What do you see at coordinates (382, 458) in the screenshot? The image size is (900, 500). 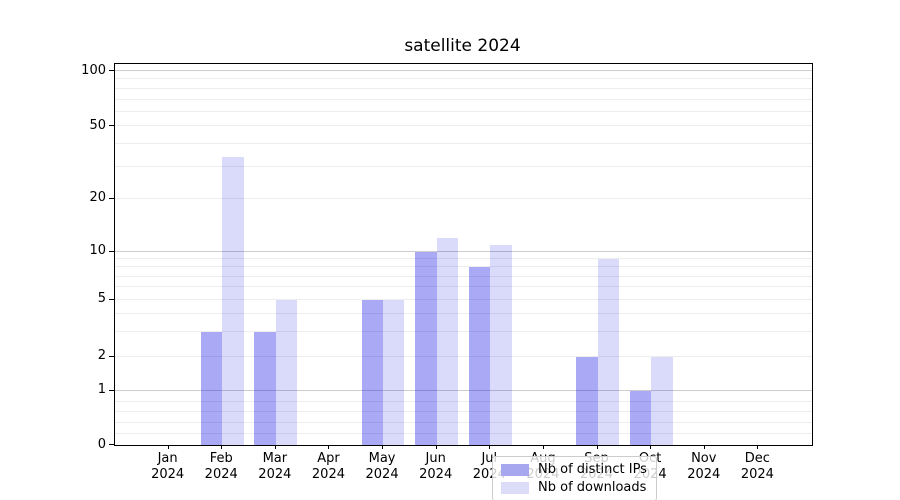 I see `x-tick-month: May` at bounding box center [382, 458].